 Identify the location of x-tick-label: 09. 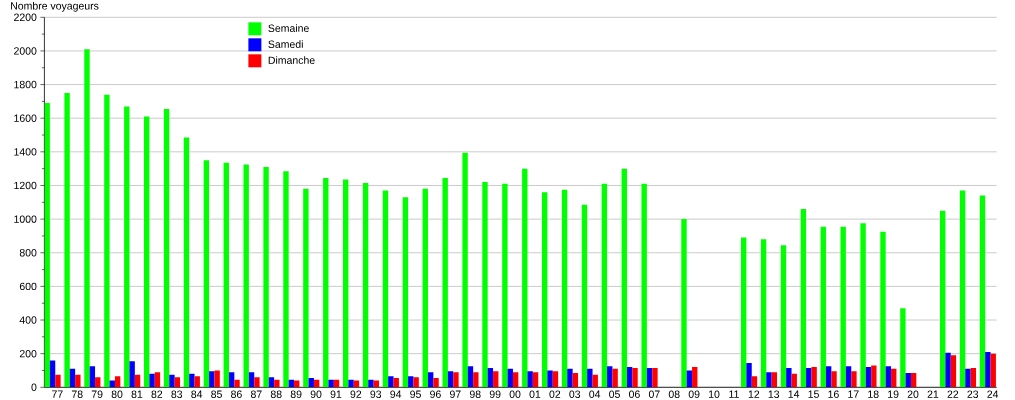
(694, 394).